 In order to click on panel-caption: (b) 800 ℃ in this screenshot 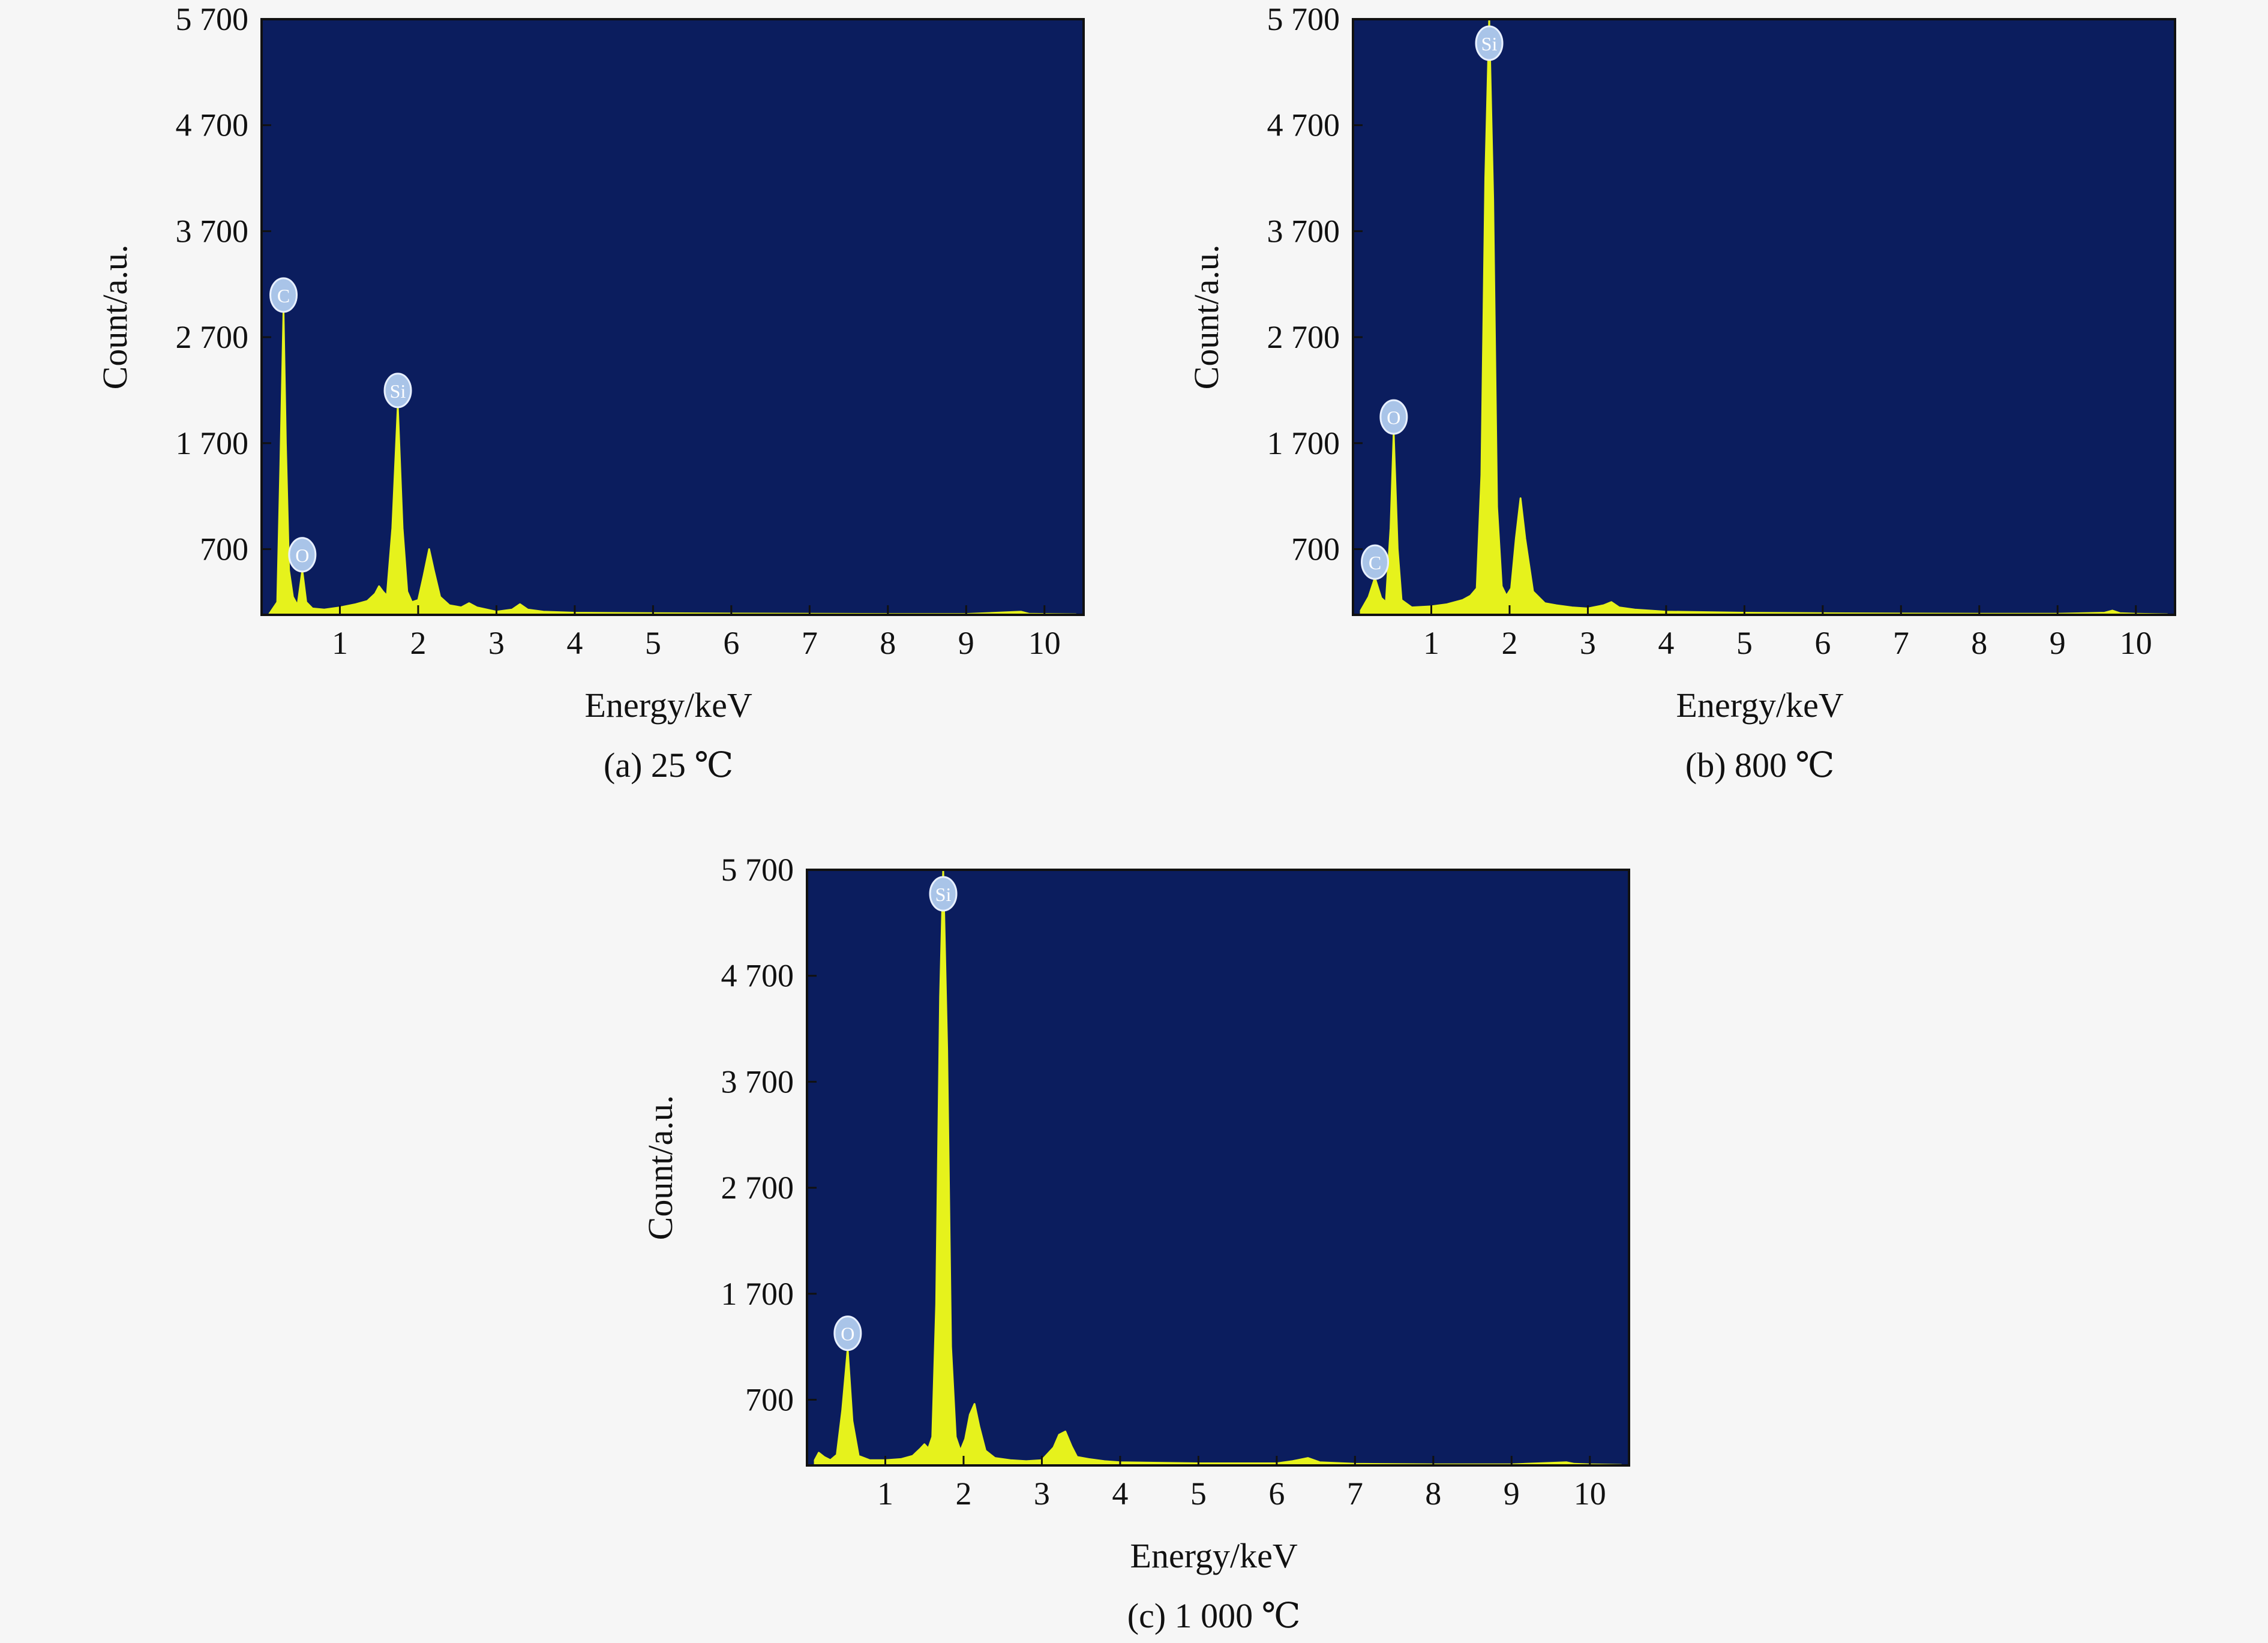, I will do `click(1760, 765)`.